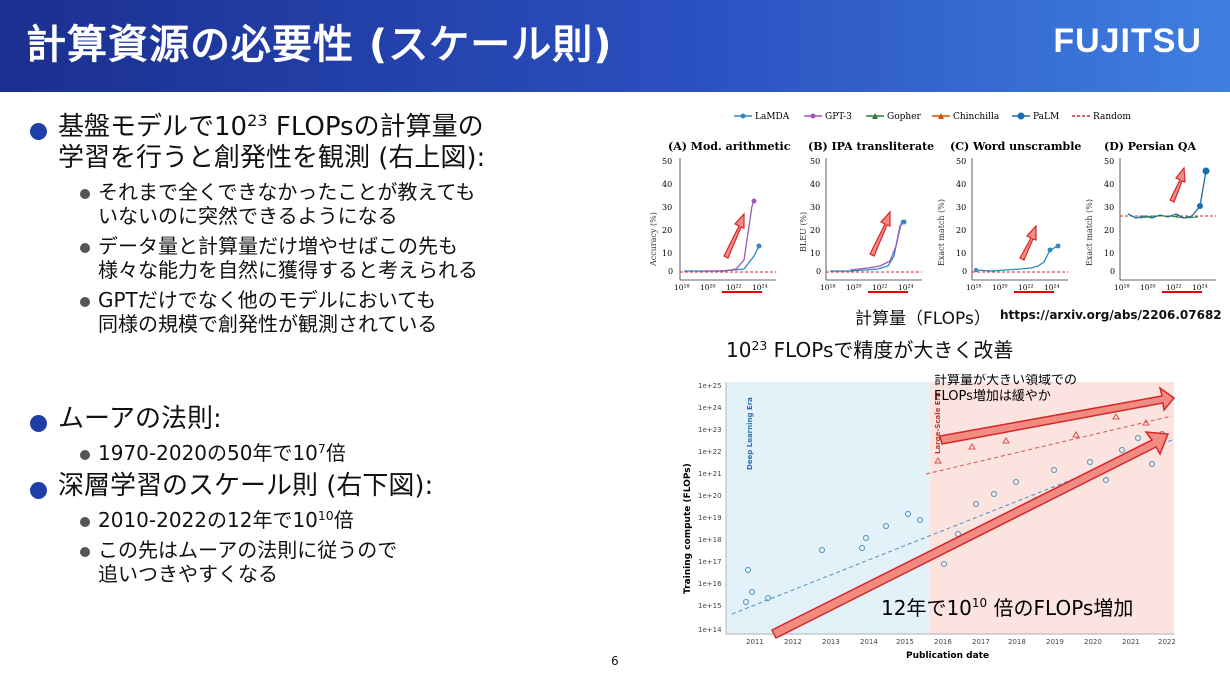 The width and height of the screenshot is (1230, 687). Describe the element at coordinates (1112, 117) in the screenshot. I see `legend-label: Random` at that location.